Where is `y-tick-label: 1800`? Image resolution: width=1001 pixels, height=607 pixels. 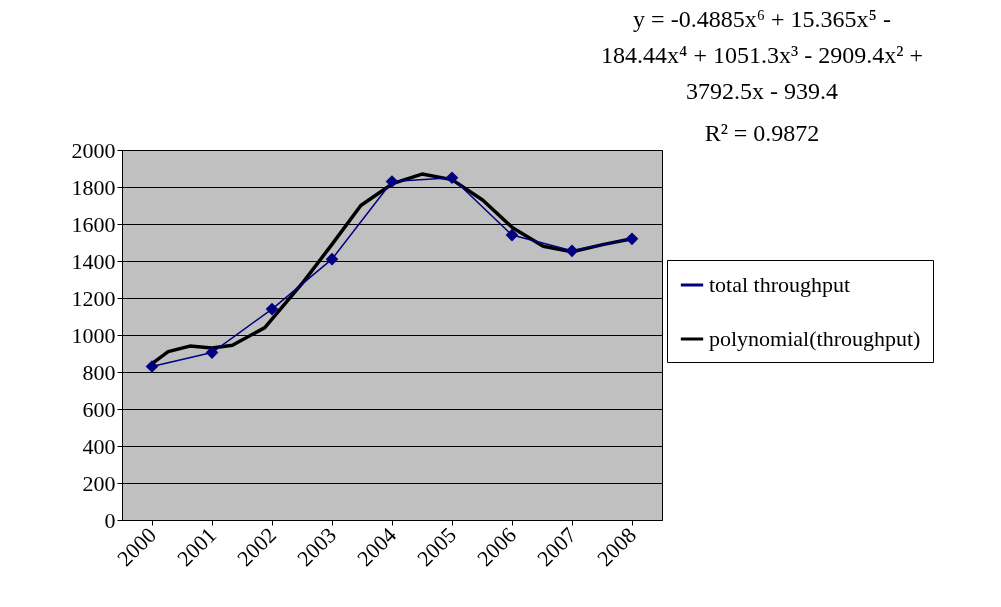 y-tick-label: 1800 is located at coordinates (93, 187).